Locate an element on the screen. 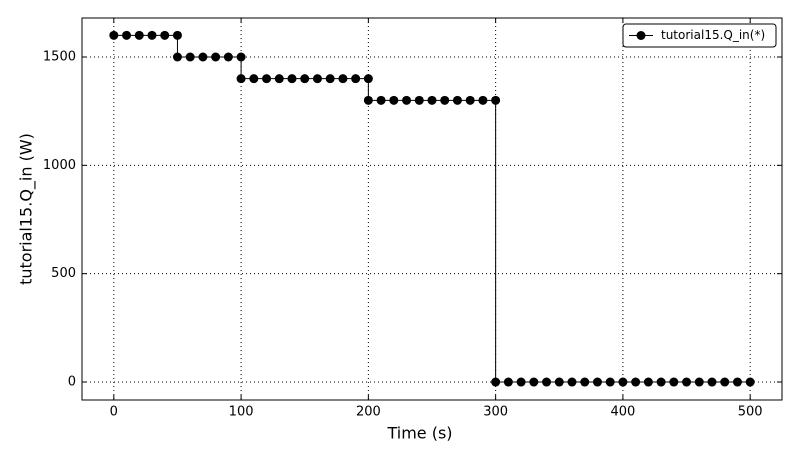 This screenshot has height=466, width=800. legend-label: tutorial15.Q_in(*) is located at coordinates (713, 35).